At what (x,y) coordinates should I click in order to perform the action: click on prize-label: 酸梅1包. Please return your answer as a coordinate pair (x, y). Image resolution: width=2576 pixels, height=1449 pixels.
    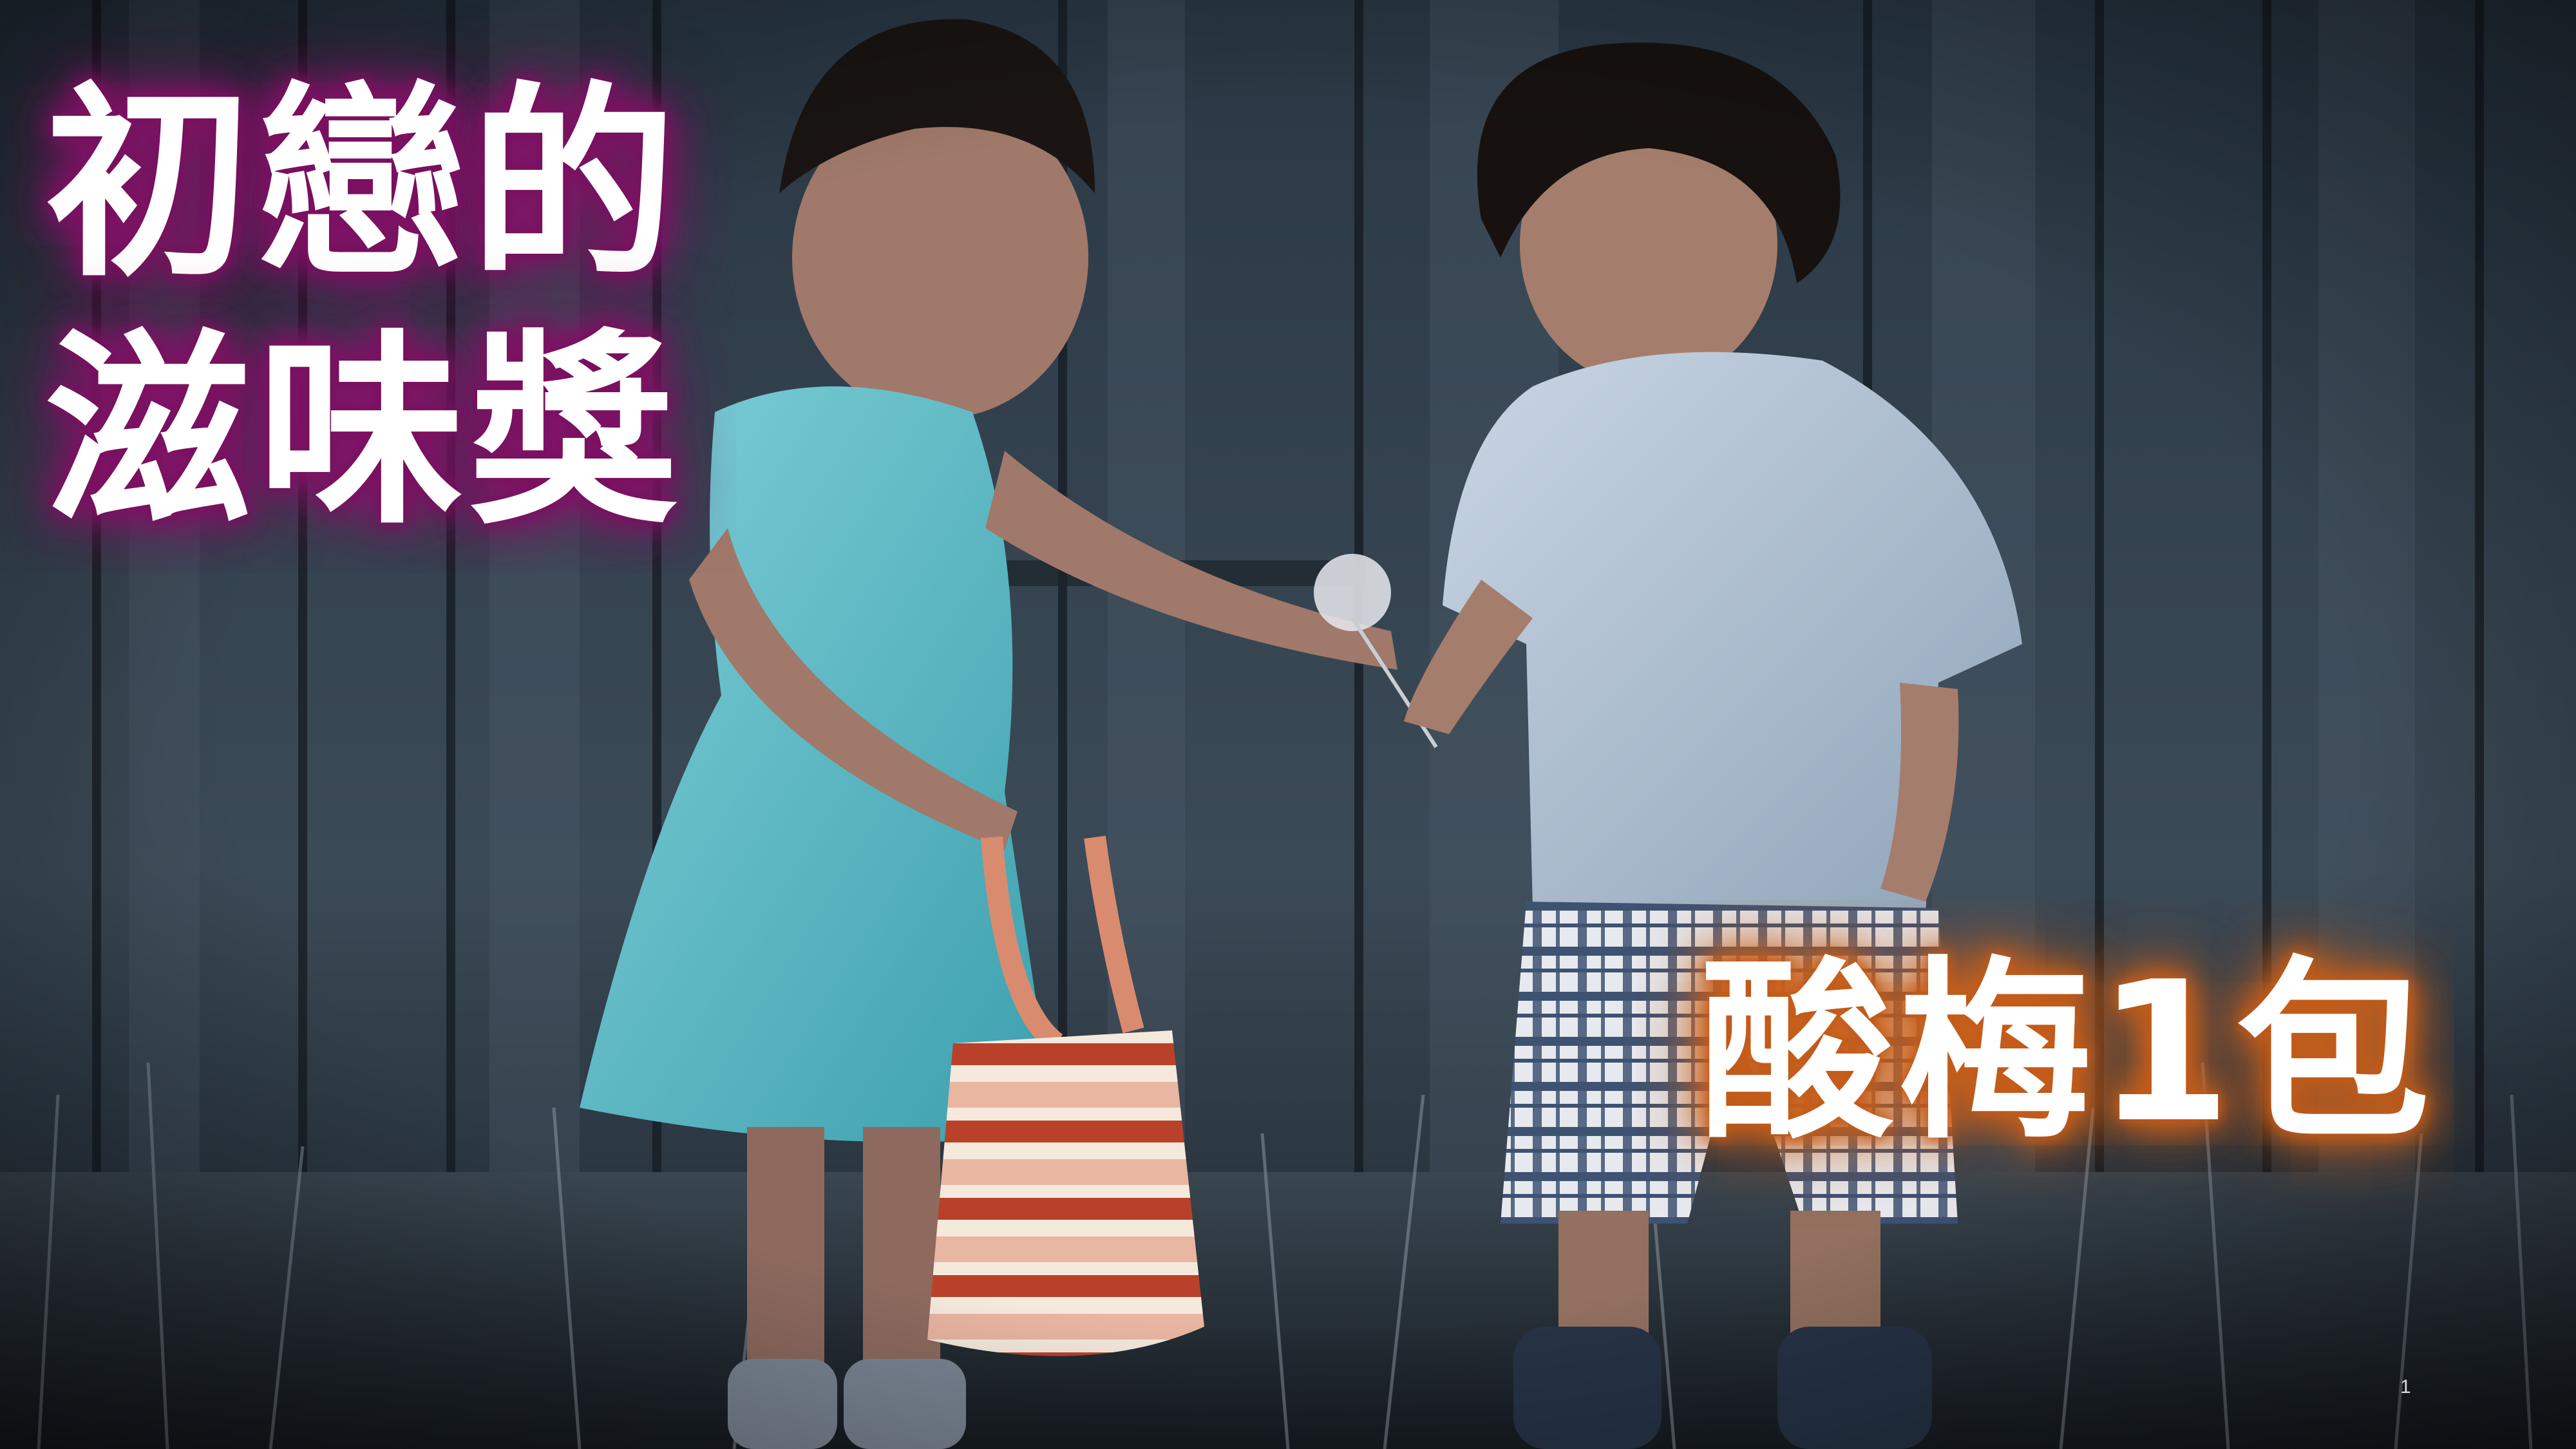
    Looking at the image, I should click on (2068, 1052).